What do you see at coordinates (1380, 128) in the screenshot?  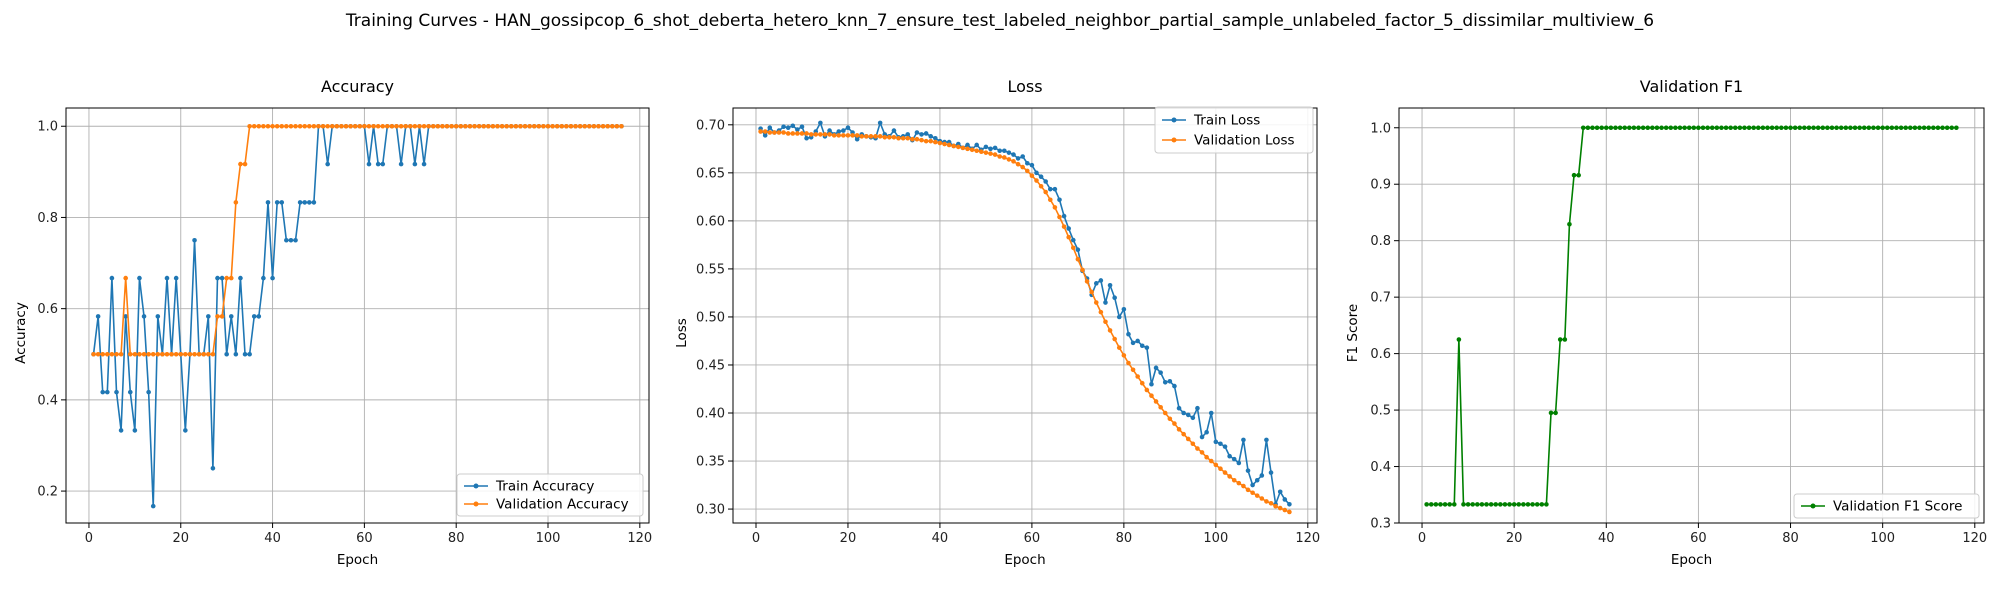 I see `f1-ytick-label: 1.0` at bounding box center [1380, 128].